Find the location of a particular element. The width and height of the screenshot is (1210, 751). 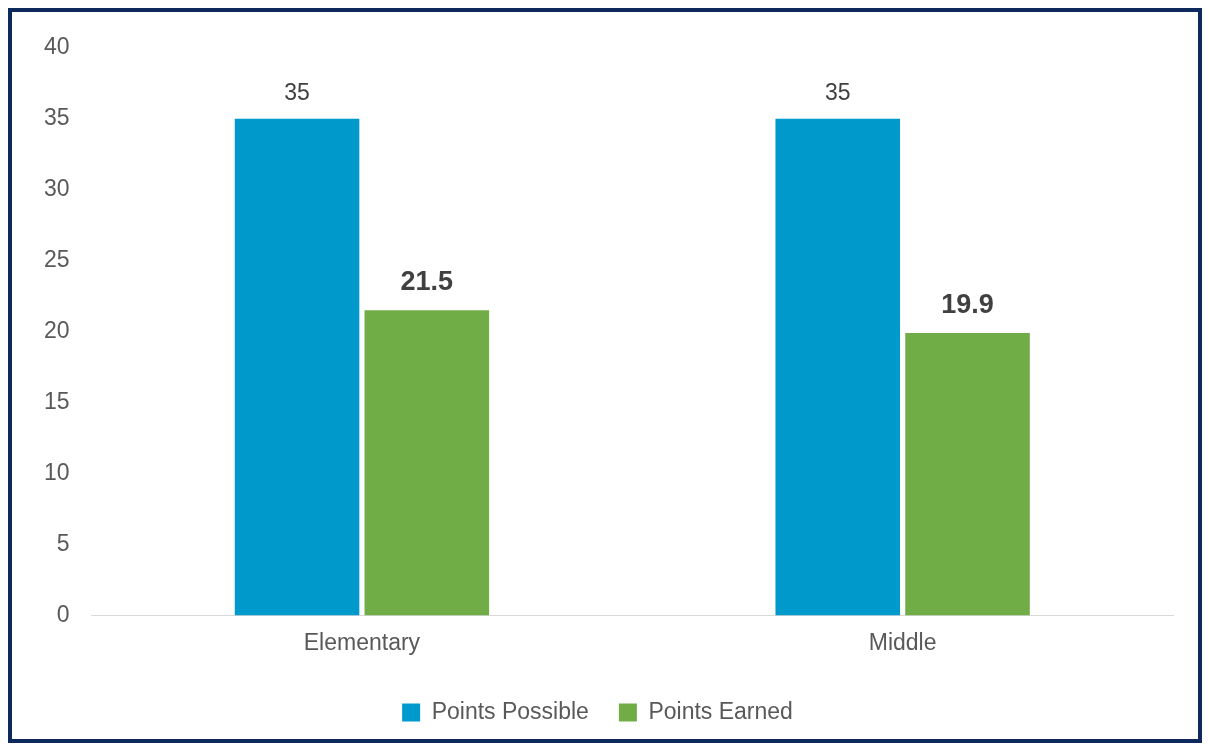

y-tick-label: 35 is located at coordinates (56, 117).